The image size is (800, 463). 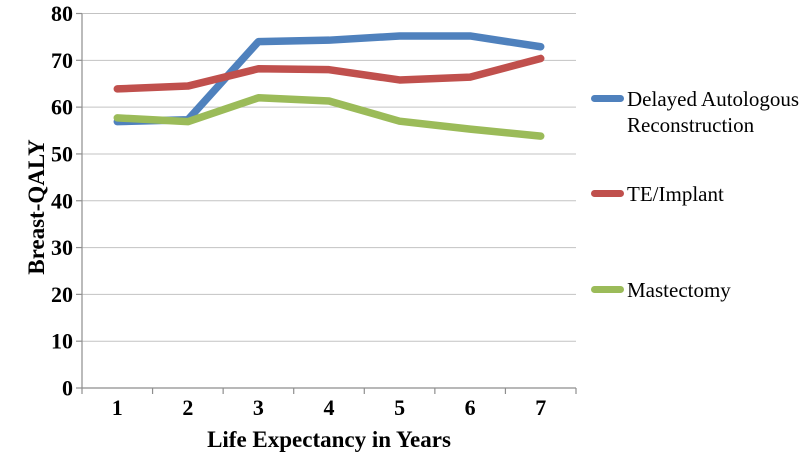 What do you see at coordinates (62, 294) in the screenshot?
I see `y-tick-label: 20` at bounding box center [62, 294].